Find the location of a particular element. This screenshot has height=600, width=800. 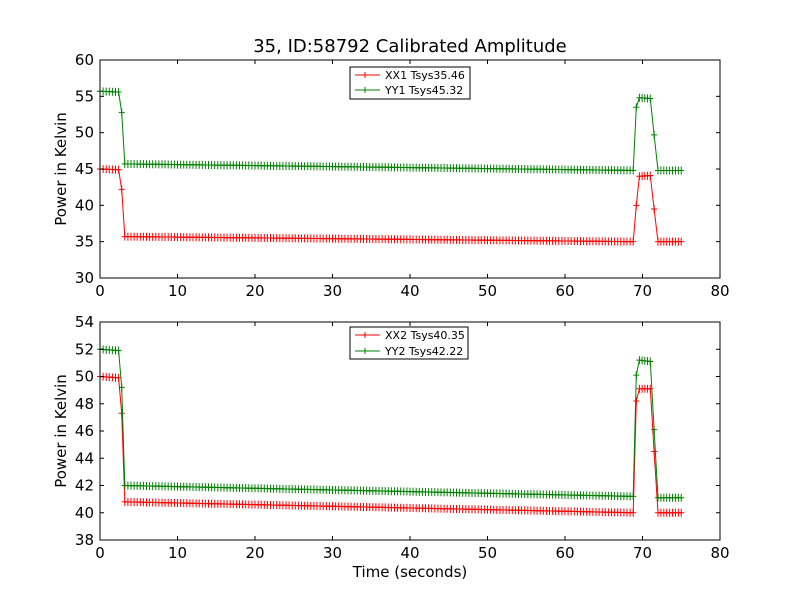

bottom-y-tick-label: 54 is located at coordinates (84, 322).